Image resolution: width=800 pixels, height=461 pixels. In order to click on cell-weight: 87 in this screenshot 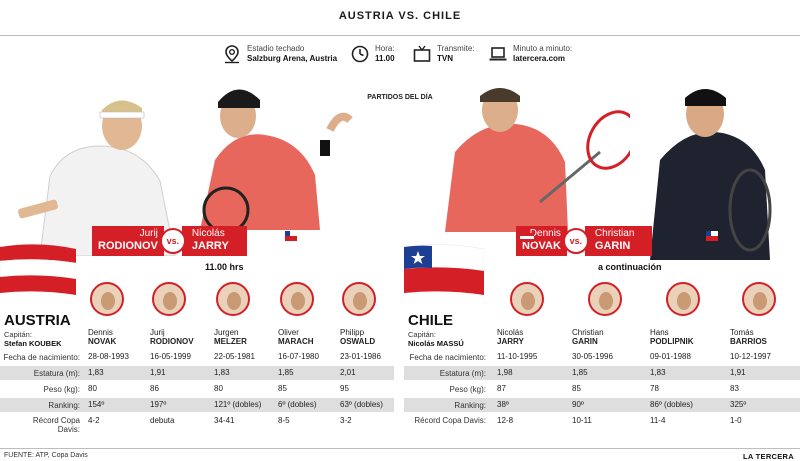, I will do `click(501, 388)`.